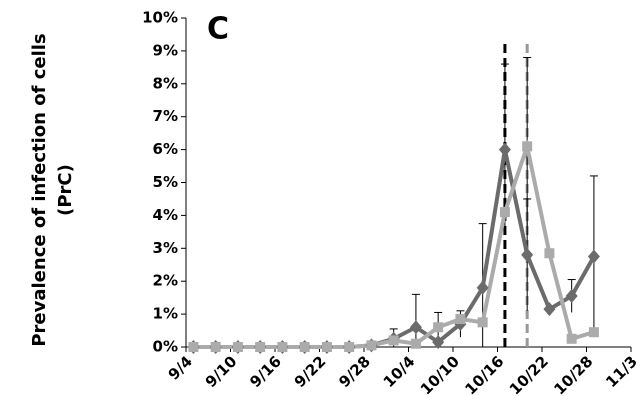 The image size is (641, 396). What do you see at coordinates (354, 371) in the screenshot?
I see `x-tick-label: 9/28` at bounding box center [354, 371].